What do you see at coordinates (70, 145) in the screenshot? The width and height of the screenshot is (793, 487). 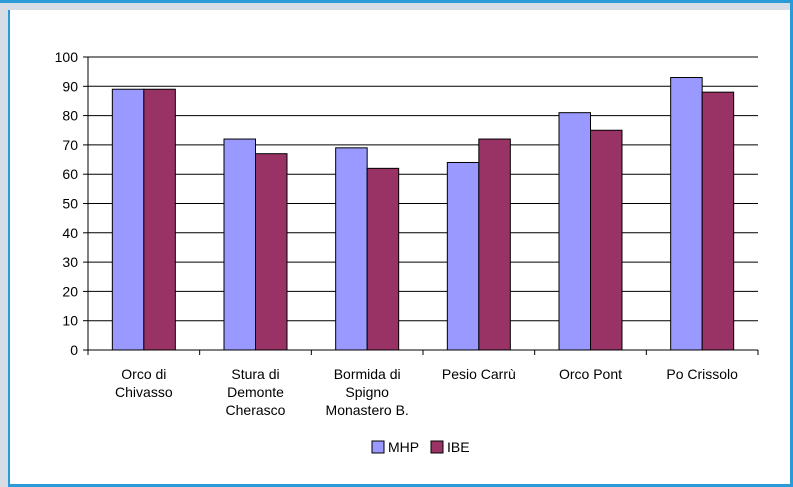 I see `y-tick-label: 70` at bounding box center [70, 145].